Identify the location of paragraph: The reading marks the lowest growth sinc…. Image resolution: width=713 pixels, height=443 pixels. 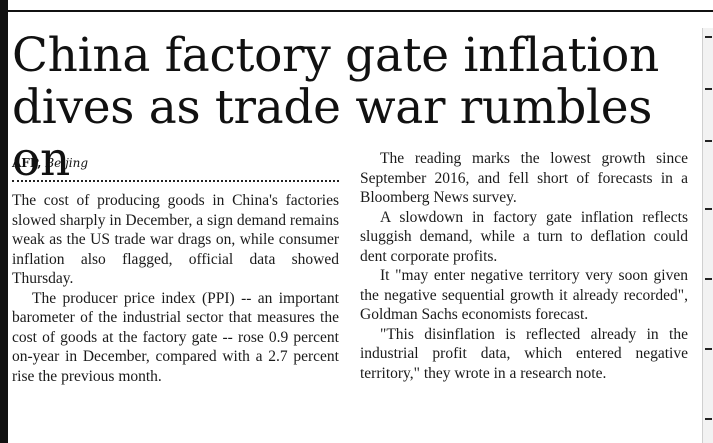
(524, 178).